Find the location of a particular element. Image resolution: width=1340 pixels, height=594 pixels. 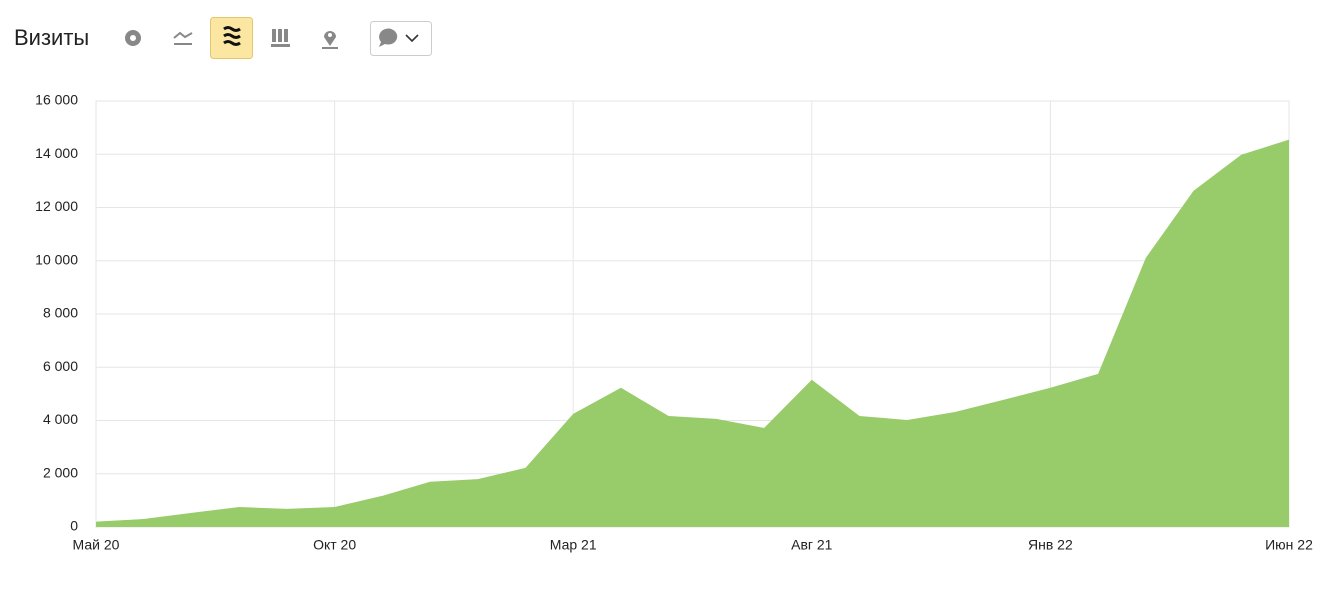

x-tick-label: Авг 21 is located at coordinates (812, 545).